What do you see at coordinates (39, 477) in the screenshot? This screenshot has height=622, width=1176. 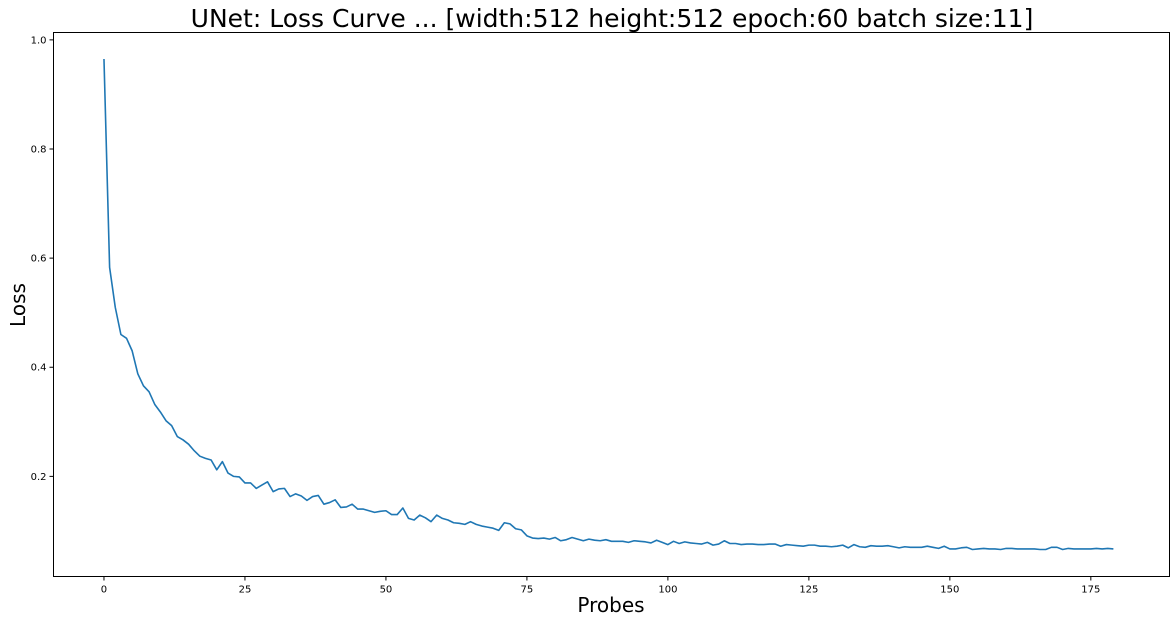 I see `y-tick-label: 0.2` at bounding box center [39, 477].